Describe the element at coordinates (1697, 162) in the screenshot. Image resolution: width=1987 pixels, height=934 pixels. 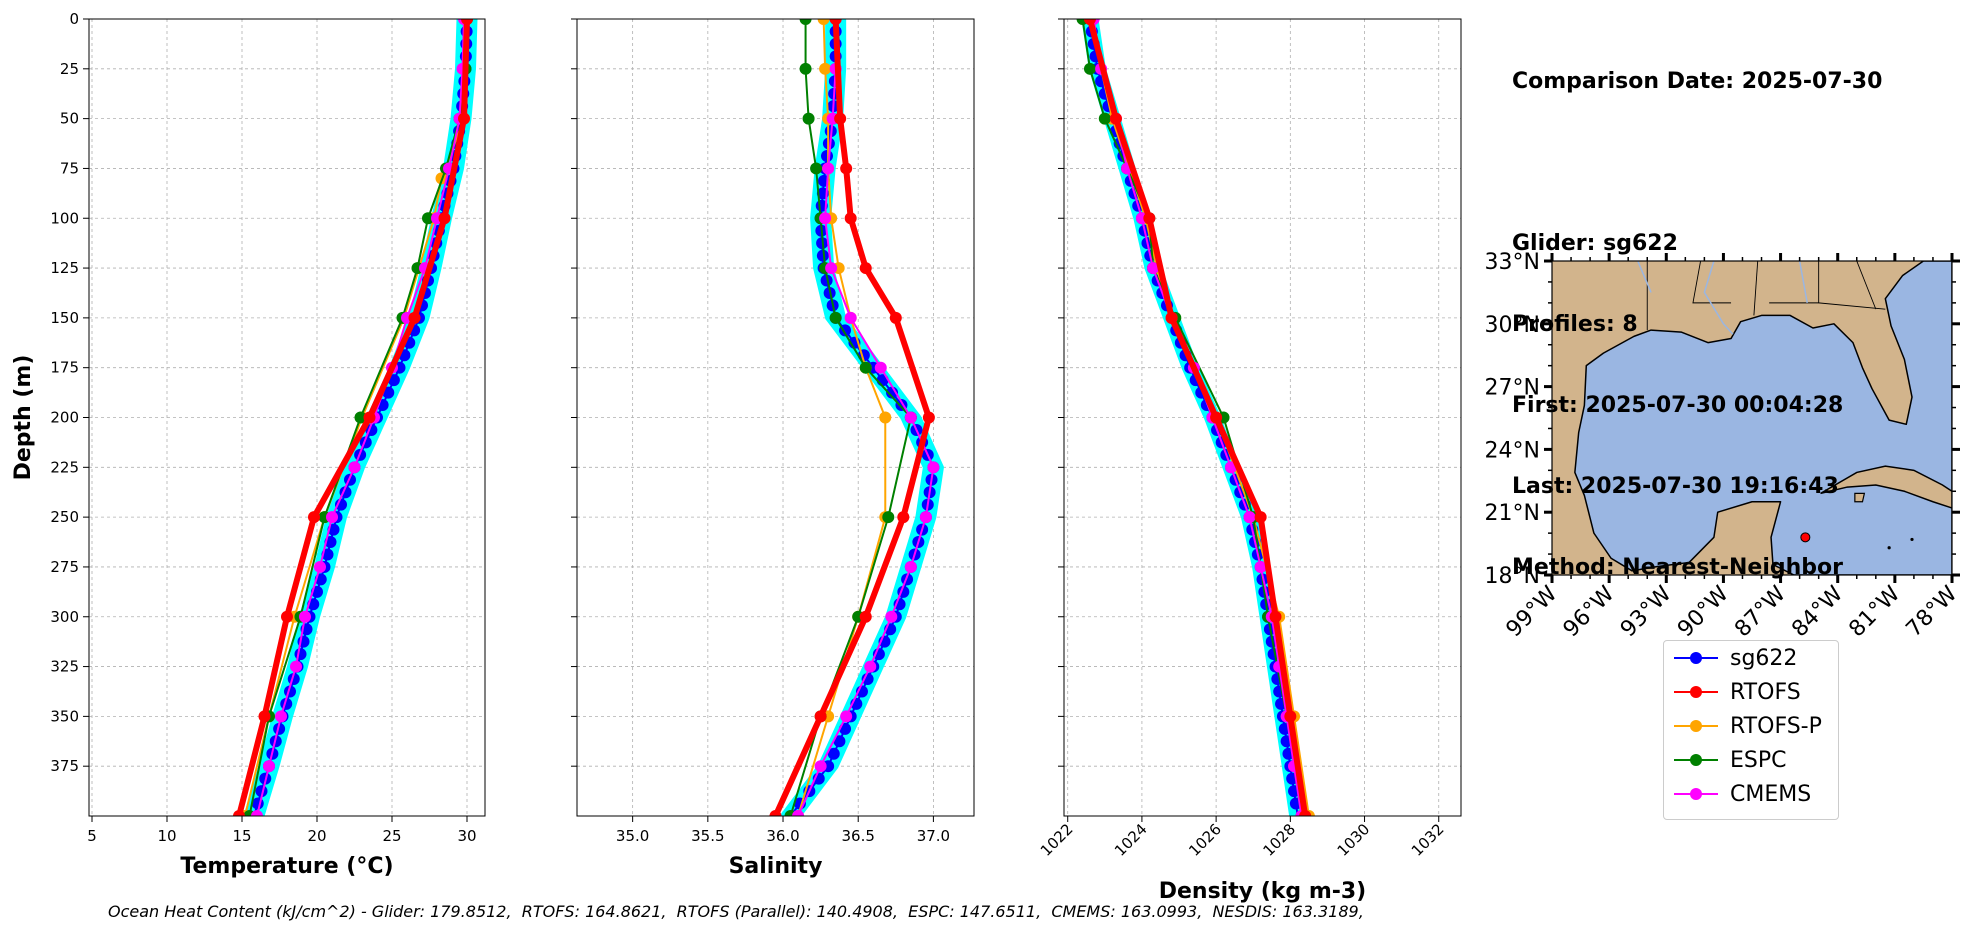
I see `info-line` at that location.